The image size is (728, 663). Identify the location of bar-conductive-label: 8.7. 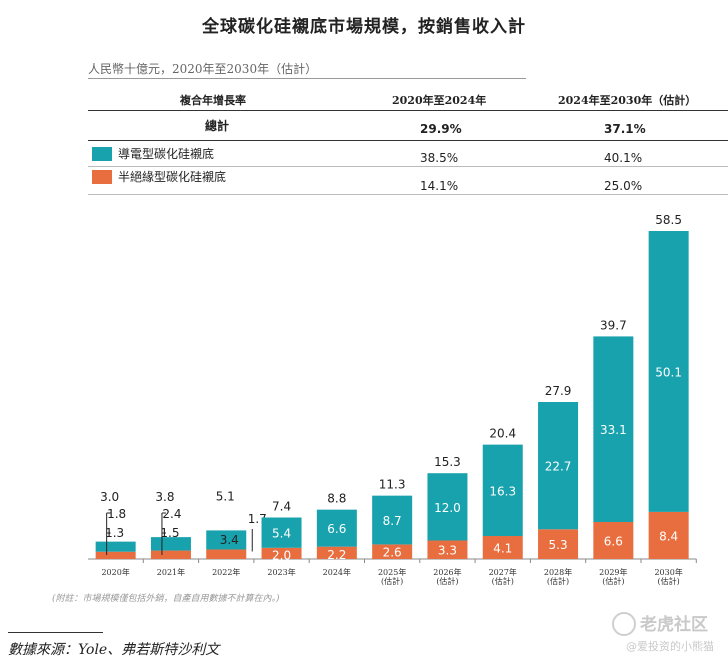
(392, 521).